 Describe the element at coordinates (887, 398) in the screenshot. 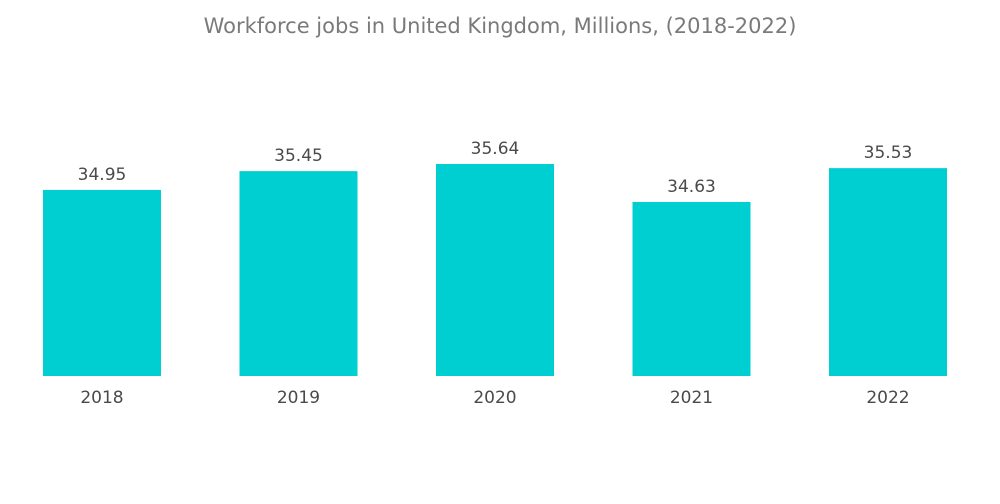

I see `x-tick-label-2022: 2022` at that location.